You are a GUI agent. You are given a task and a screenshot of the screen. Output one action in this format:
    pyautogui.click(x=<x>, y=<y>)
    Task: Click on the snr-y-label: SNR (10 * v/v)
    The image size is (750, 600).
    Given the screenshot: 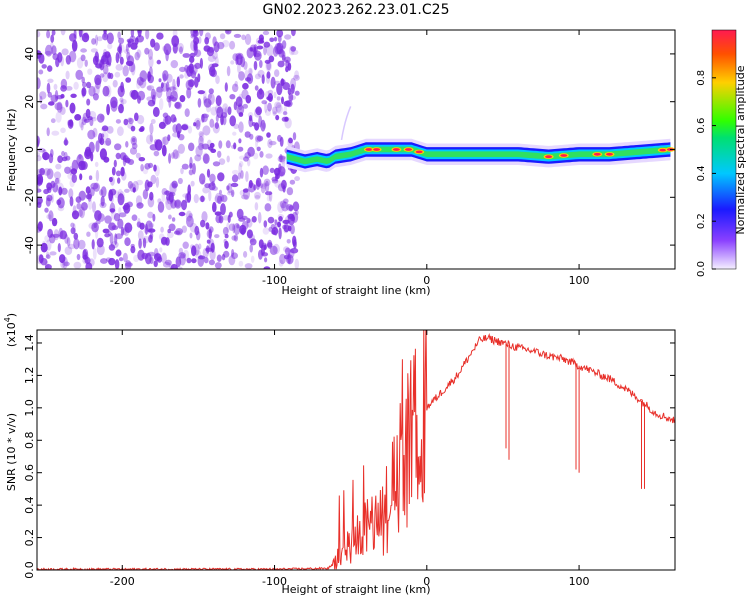 What is the action you would take?
    pyautogui.click(x=11, y=452)
    